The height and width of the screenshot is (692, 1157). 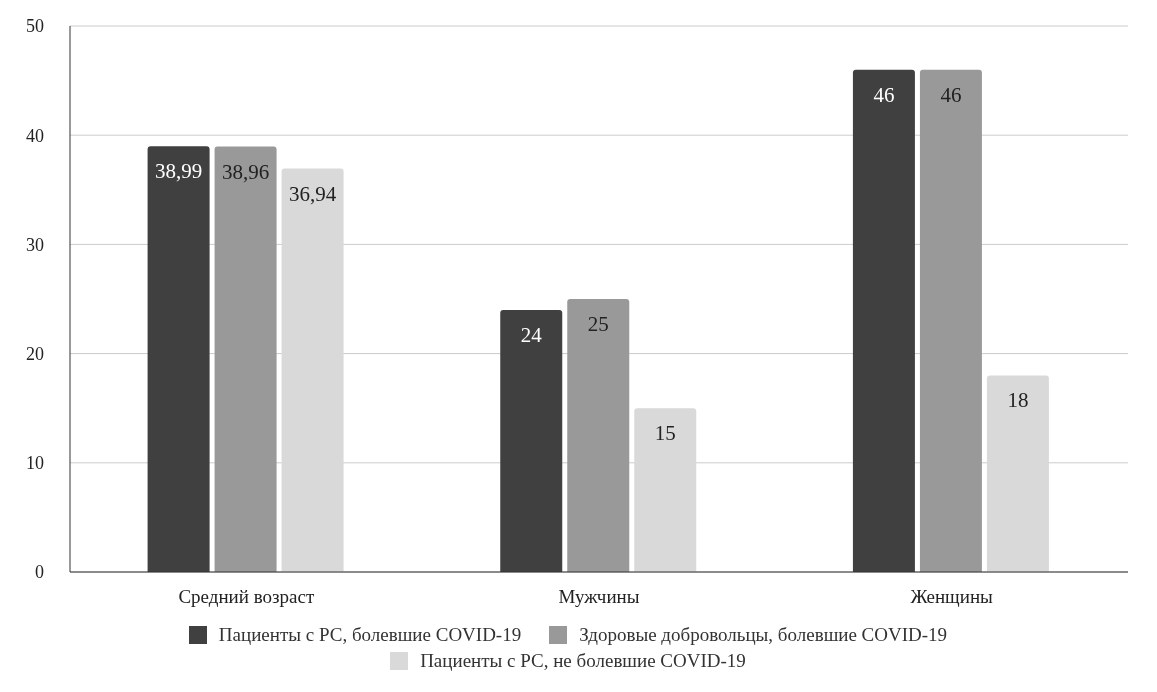 I want to click on data-label: 15, so click(x=665, y=433).